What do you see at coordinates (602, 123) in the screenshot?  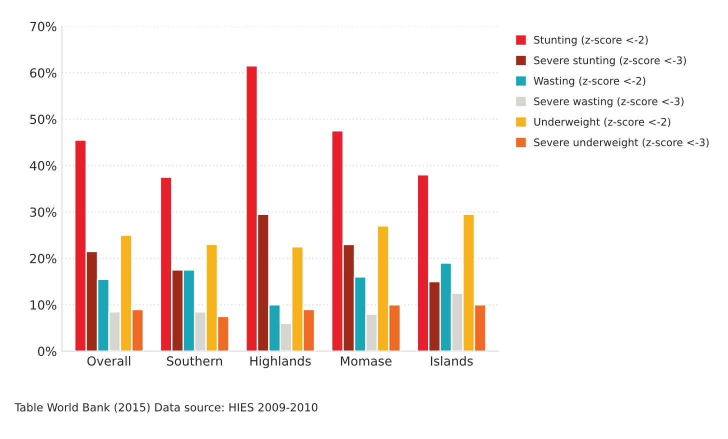 I see `legend-label: Underweight (z-score <-2)` at bounding box center [602, 123].